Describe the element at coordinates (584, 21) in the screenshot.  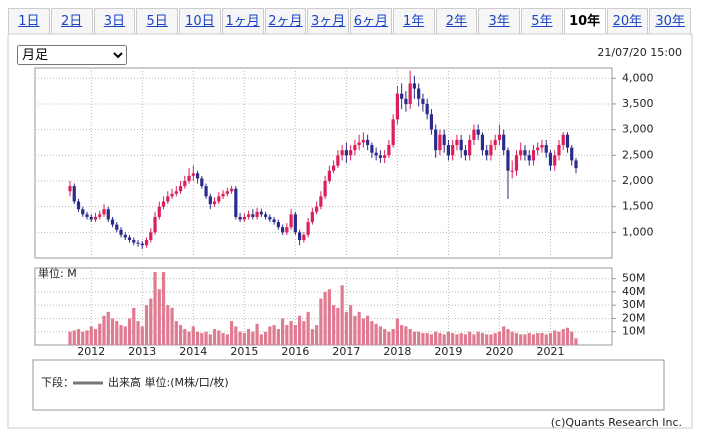
I see `period-tab: 10年` at that location.